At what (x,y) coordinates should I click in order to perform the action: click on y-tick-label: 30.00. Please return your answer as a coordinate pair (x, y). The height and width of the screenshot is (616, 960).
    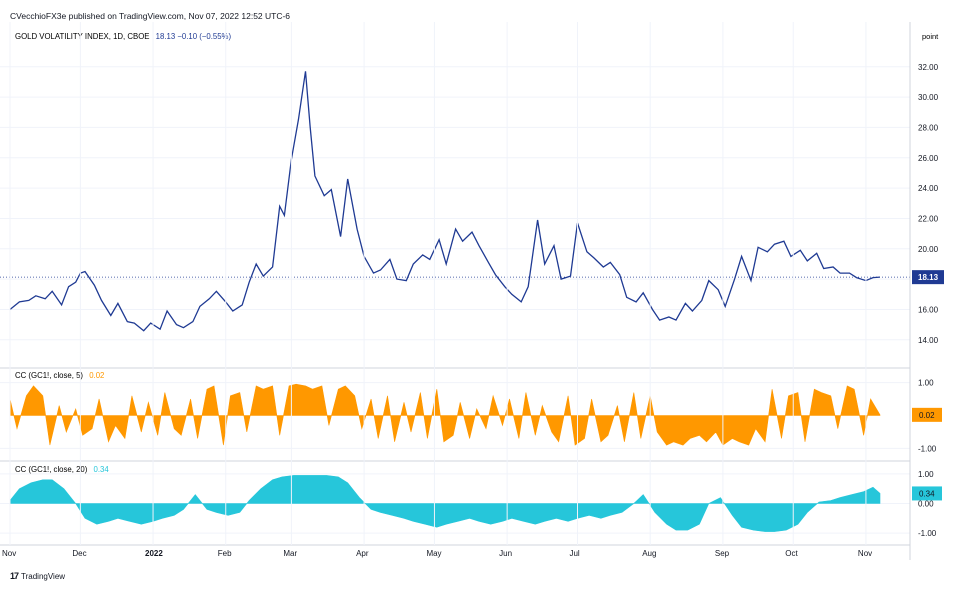
    Looking at the image, I should click on (928, 97).